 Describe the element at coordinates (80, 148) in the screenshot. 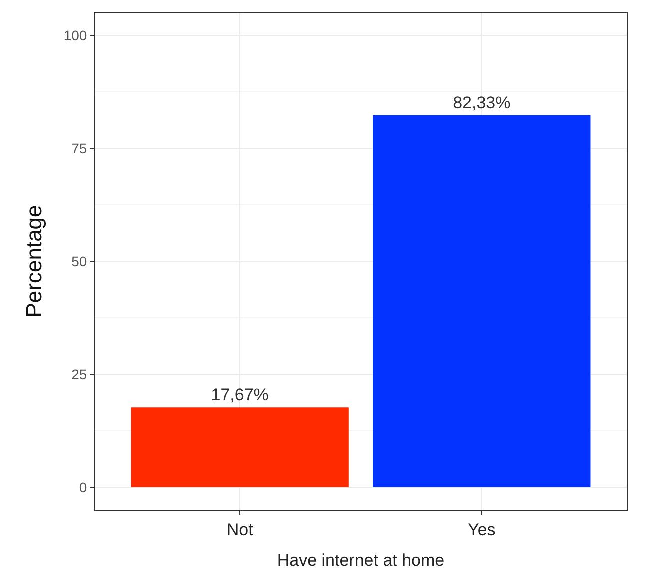

I see `y-tick-label: 75` at that location.